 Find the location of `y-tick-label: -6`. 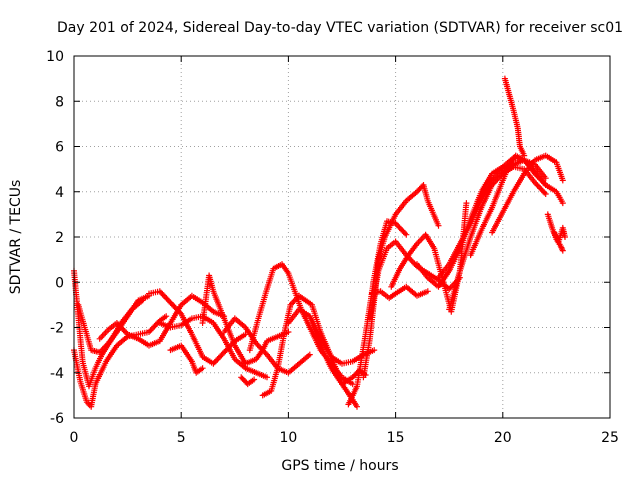

y-tick-label: -6 is located at coordinates (57, 419).